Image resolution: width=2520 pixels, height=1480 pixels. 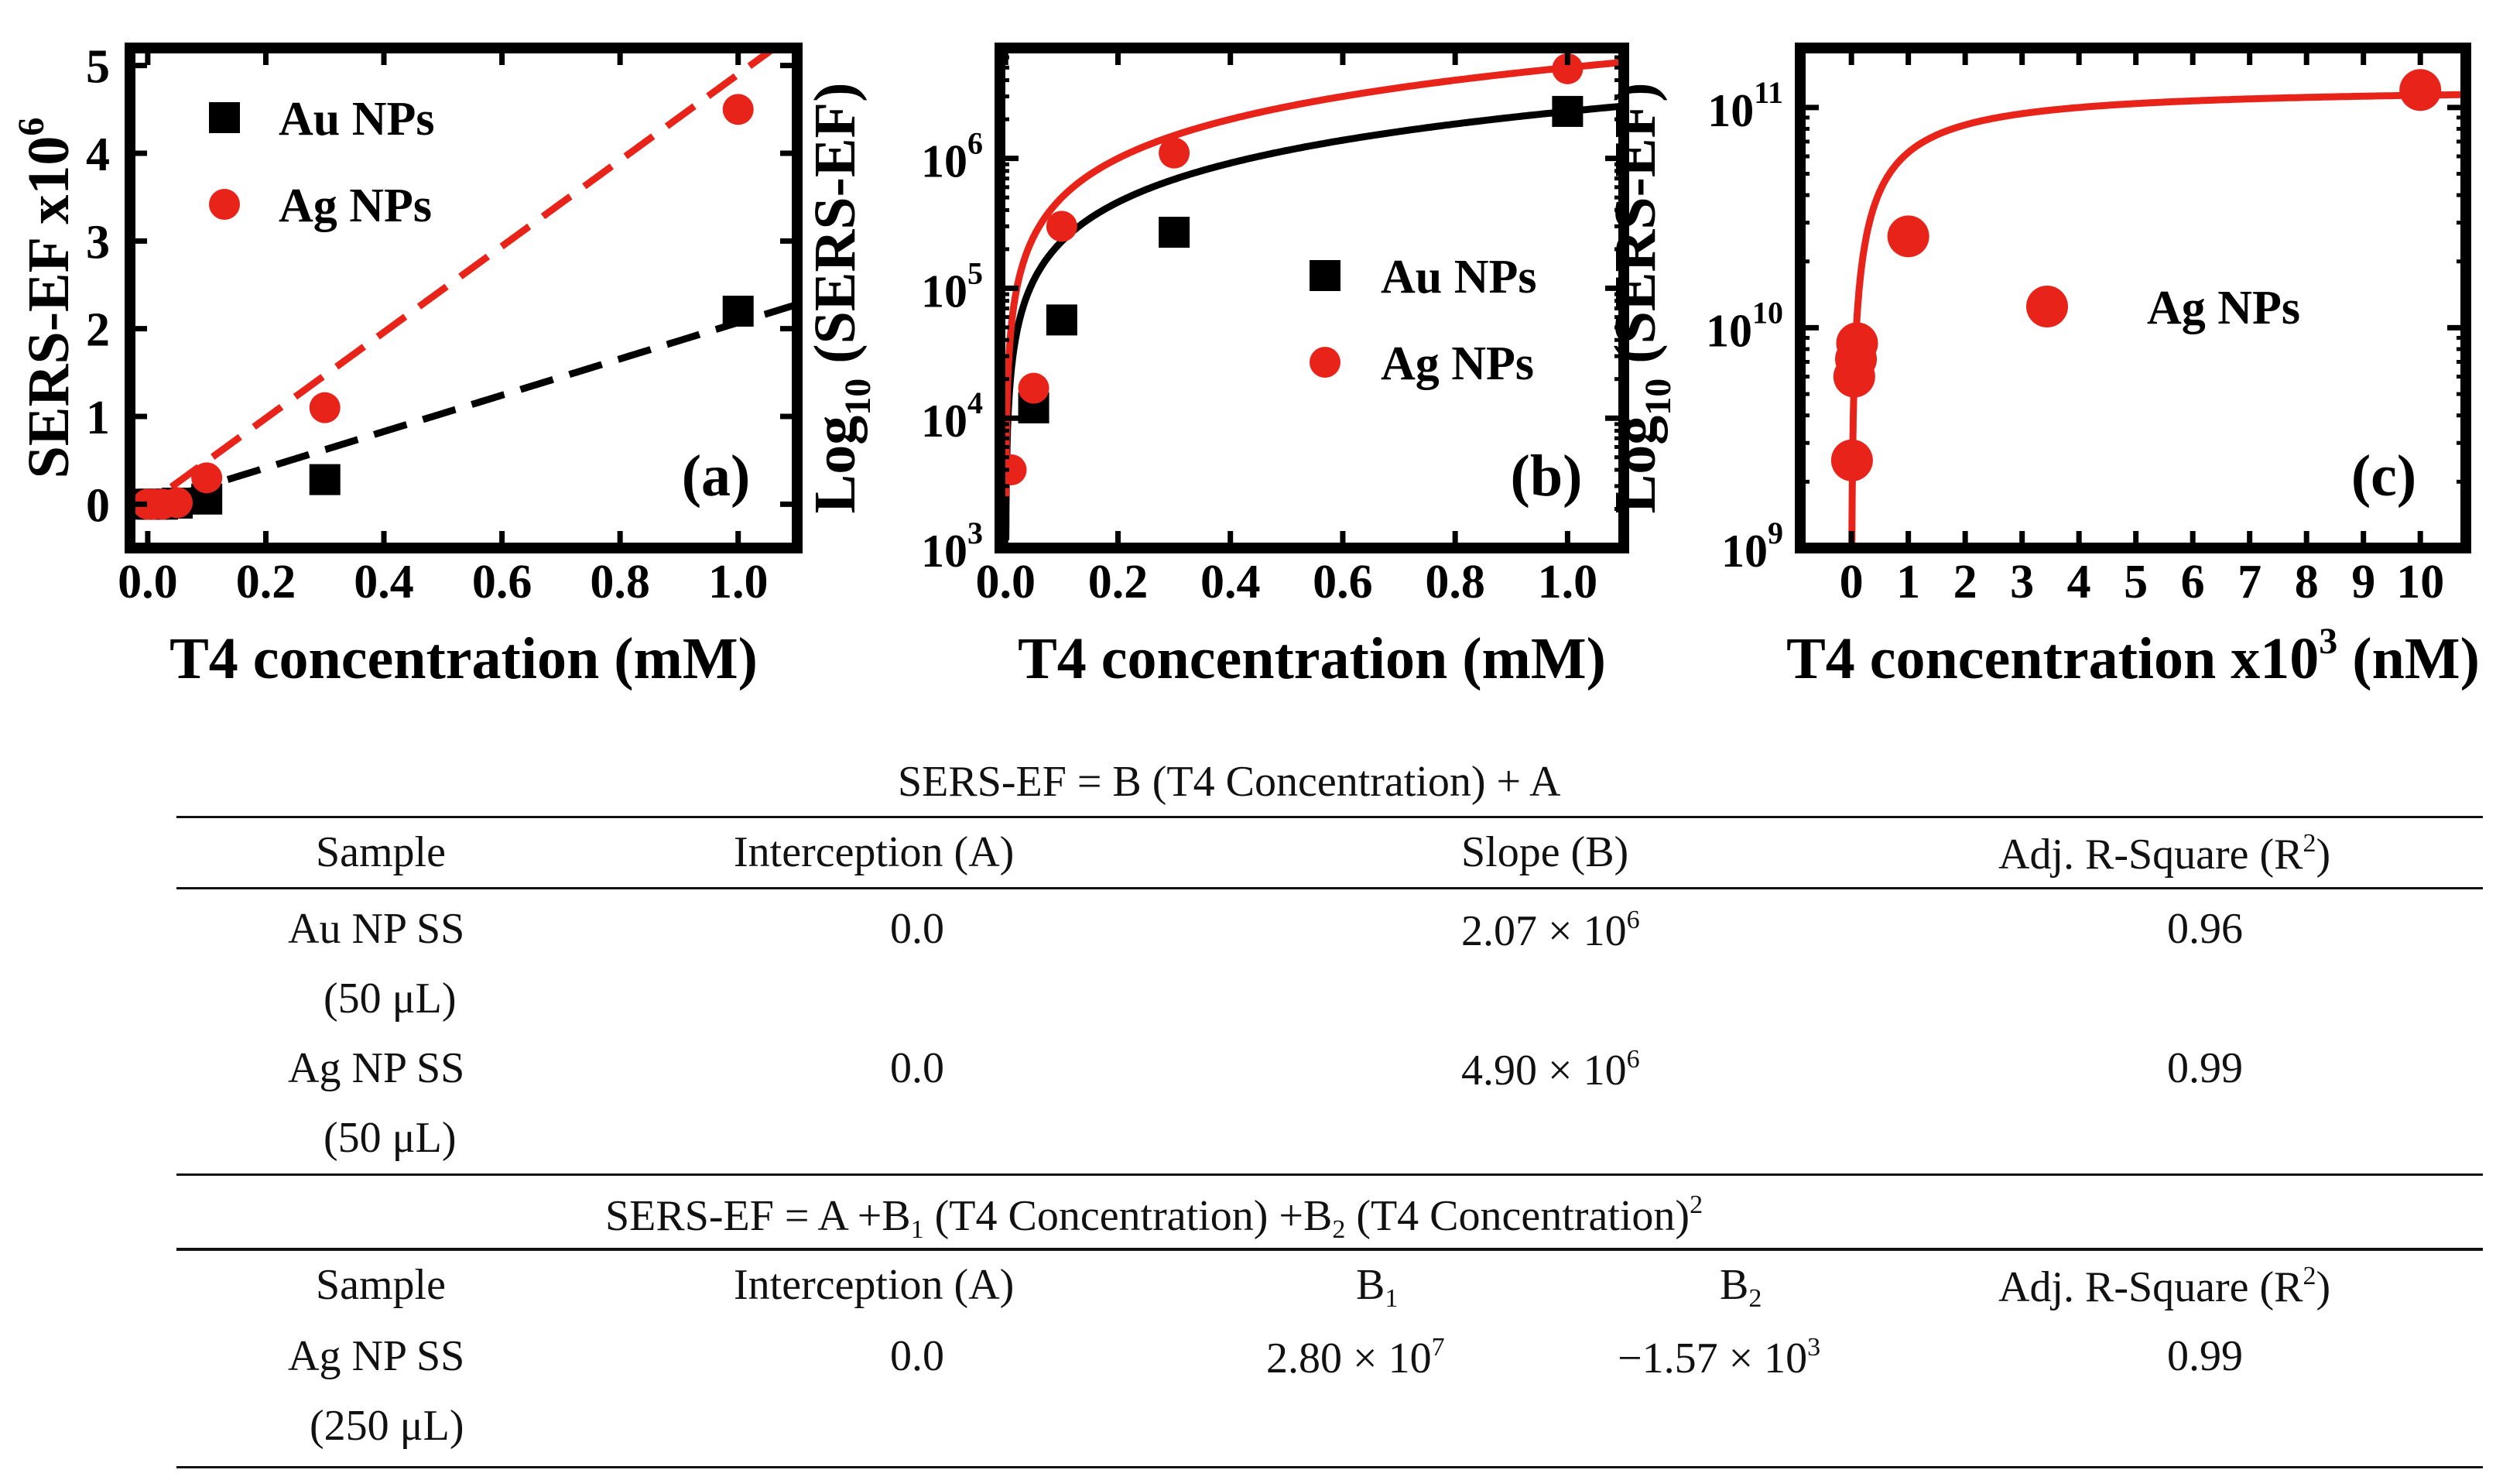 I want to click on y-tick-label: 0, so click(x=98, y=505).